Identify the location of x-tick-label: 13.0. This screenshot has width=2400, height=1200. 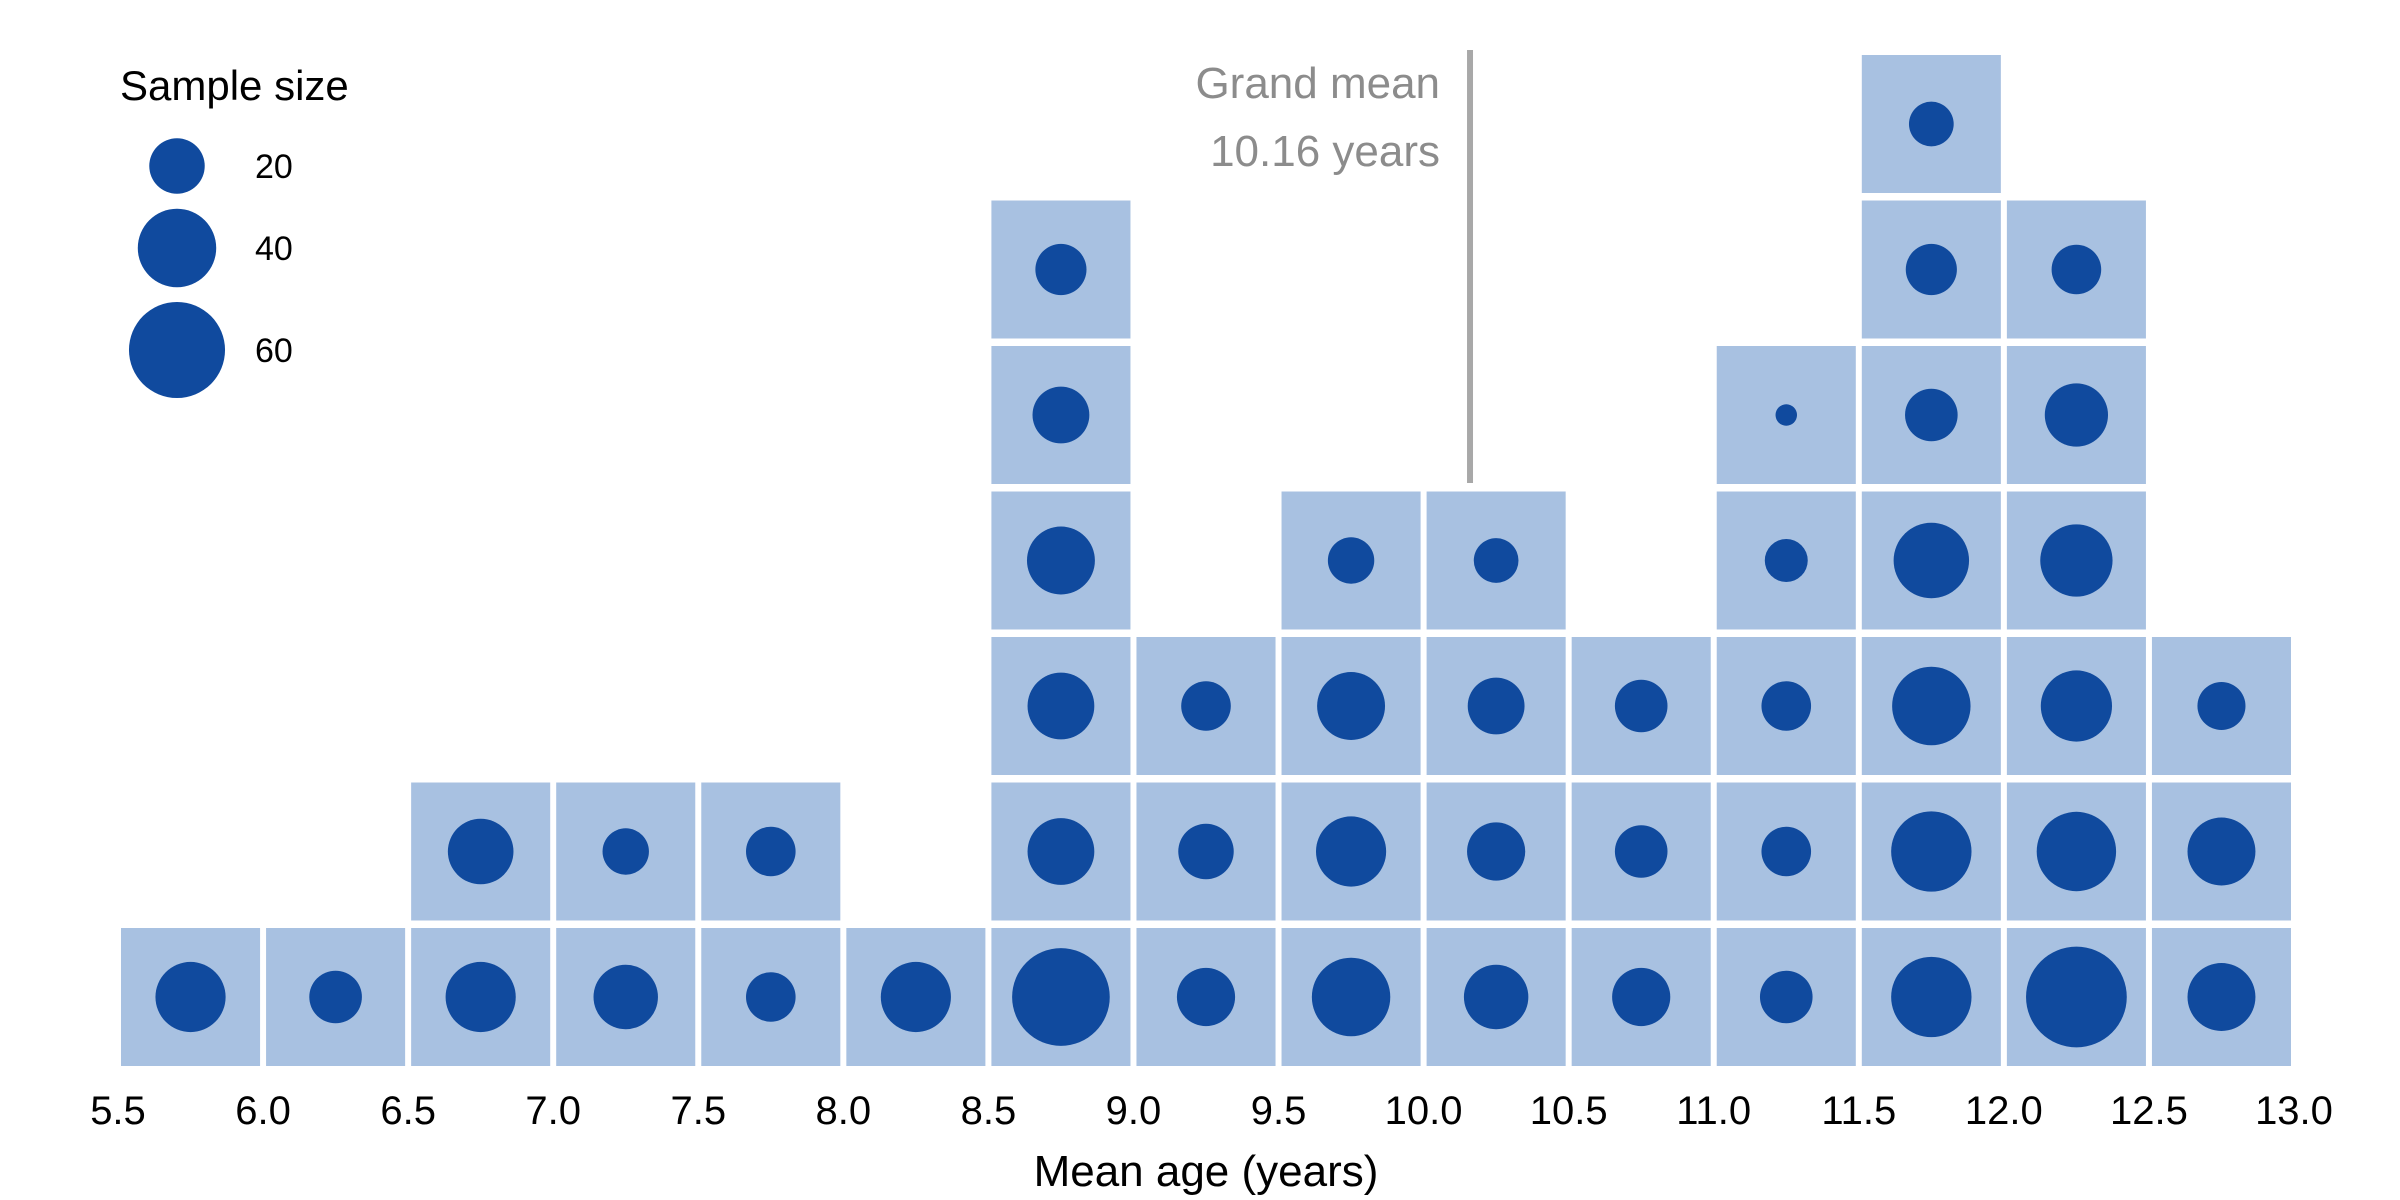
(2294, 1111).